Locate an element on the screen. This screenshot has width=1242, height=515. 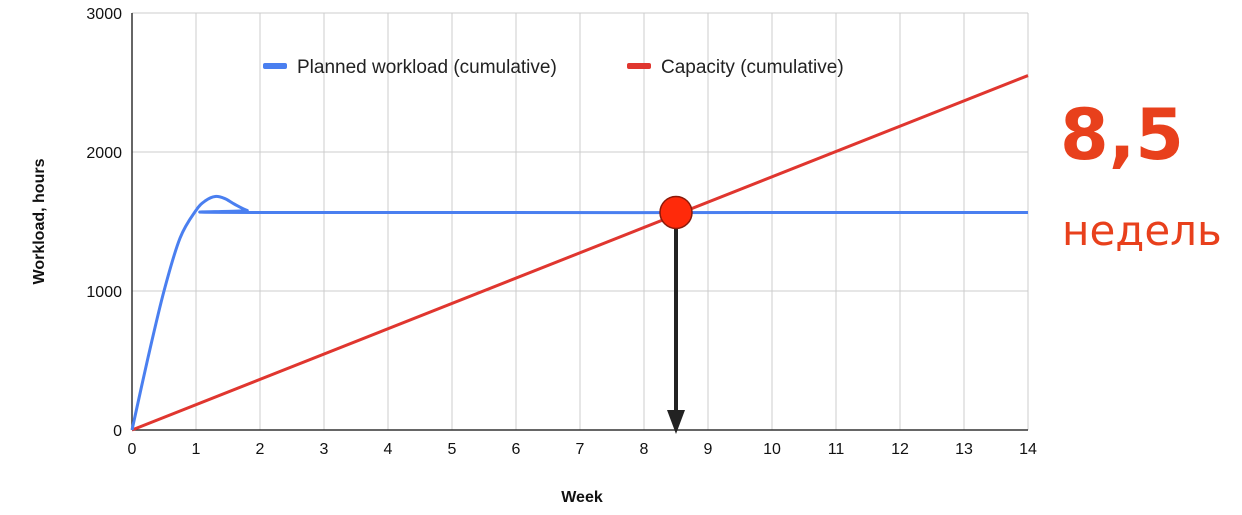
x-tick-label: 7 is located at coordinates (580, 449).